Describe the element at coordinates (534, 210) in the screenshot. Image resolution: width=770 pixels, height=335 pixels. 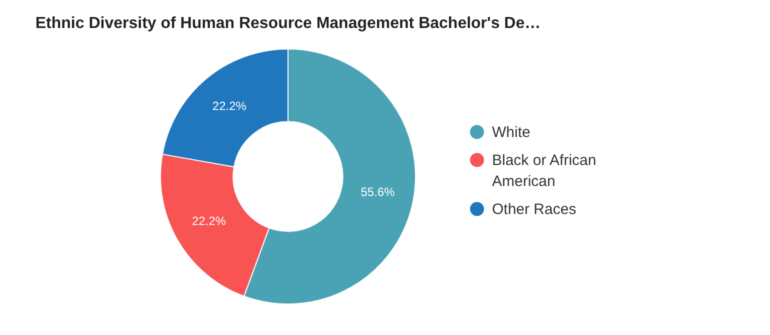
I see `legend-label: Other Races` at that location.